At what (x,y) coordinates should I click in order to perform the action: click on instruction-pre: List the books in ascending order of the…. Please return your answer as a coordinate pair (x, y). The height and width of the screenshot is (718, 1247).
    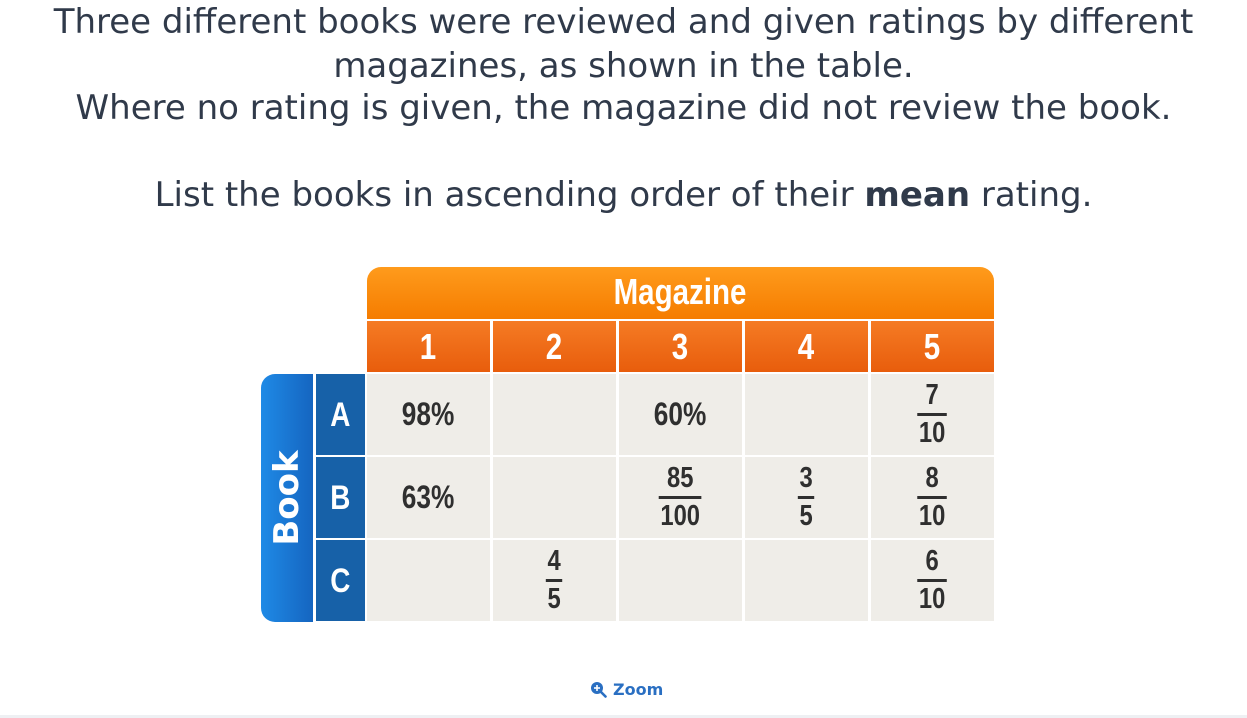
    Looking at the image, I should click on (509, 195).